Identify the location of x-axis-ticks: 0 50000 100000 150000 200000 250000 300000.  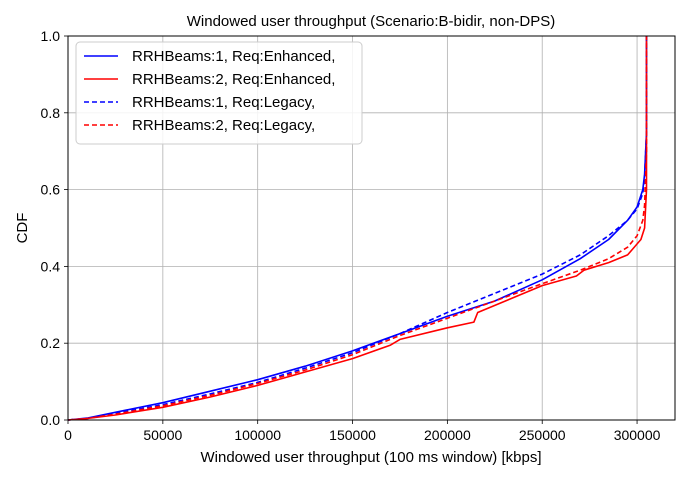
(362, 431).